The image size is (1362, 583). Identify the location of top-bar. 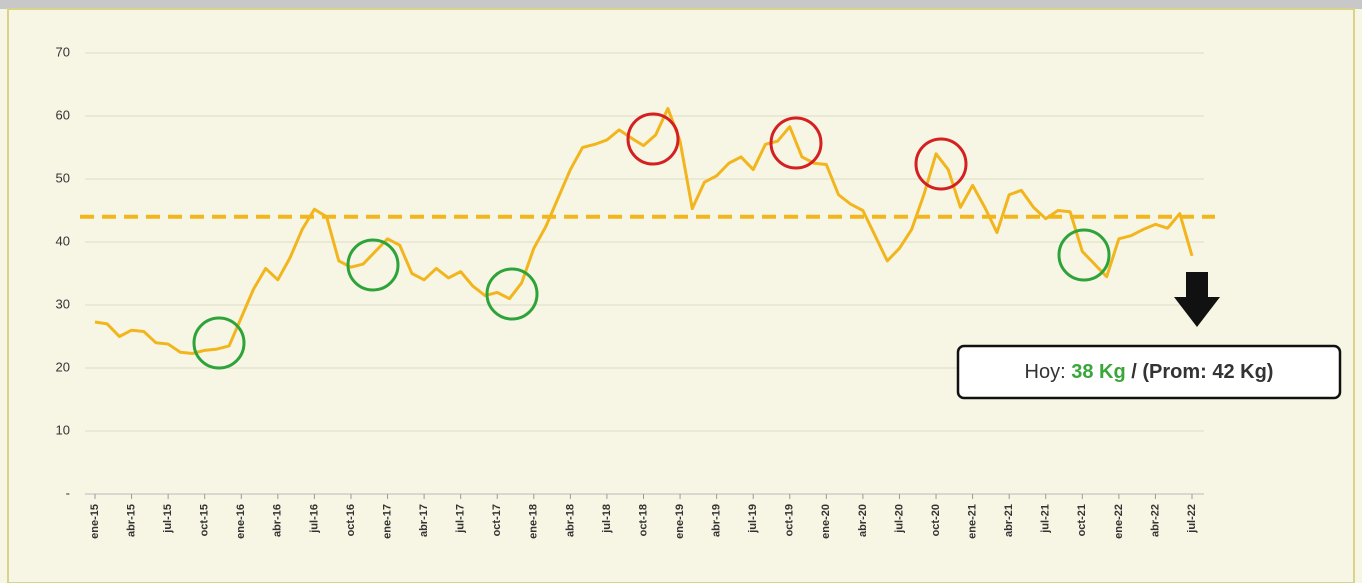
(681, 4).